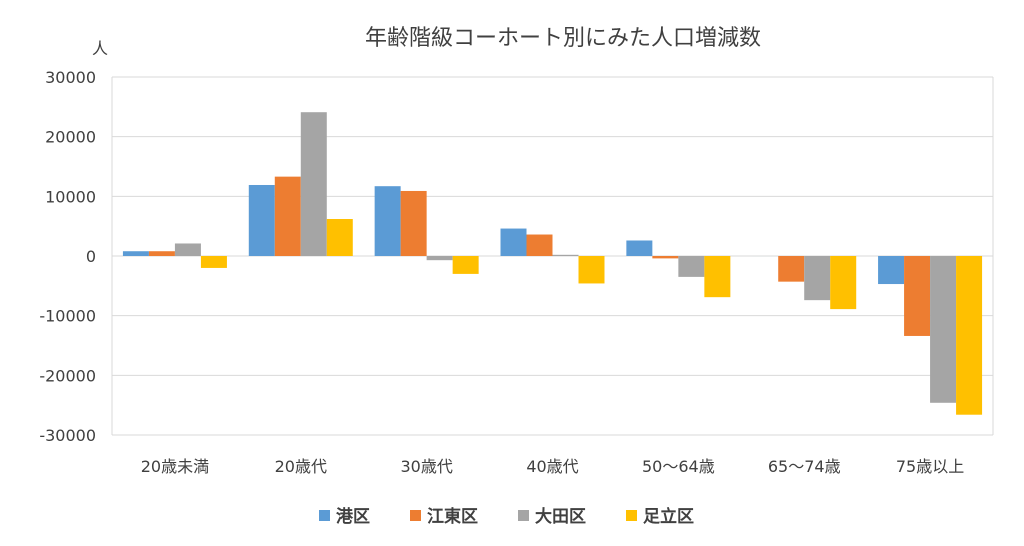 The width and height of the screenshot is (1024, 546). Describe the element at coordinates (804, 466) in the screenshot. I see `x-category-label: 65〜74歳` at that location.